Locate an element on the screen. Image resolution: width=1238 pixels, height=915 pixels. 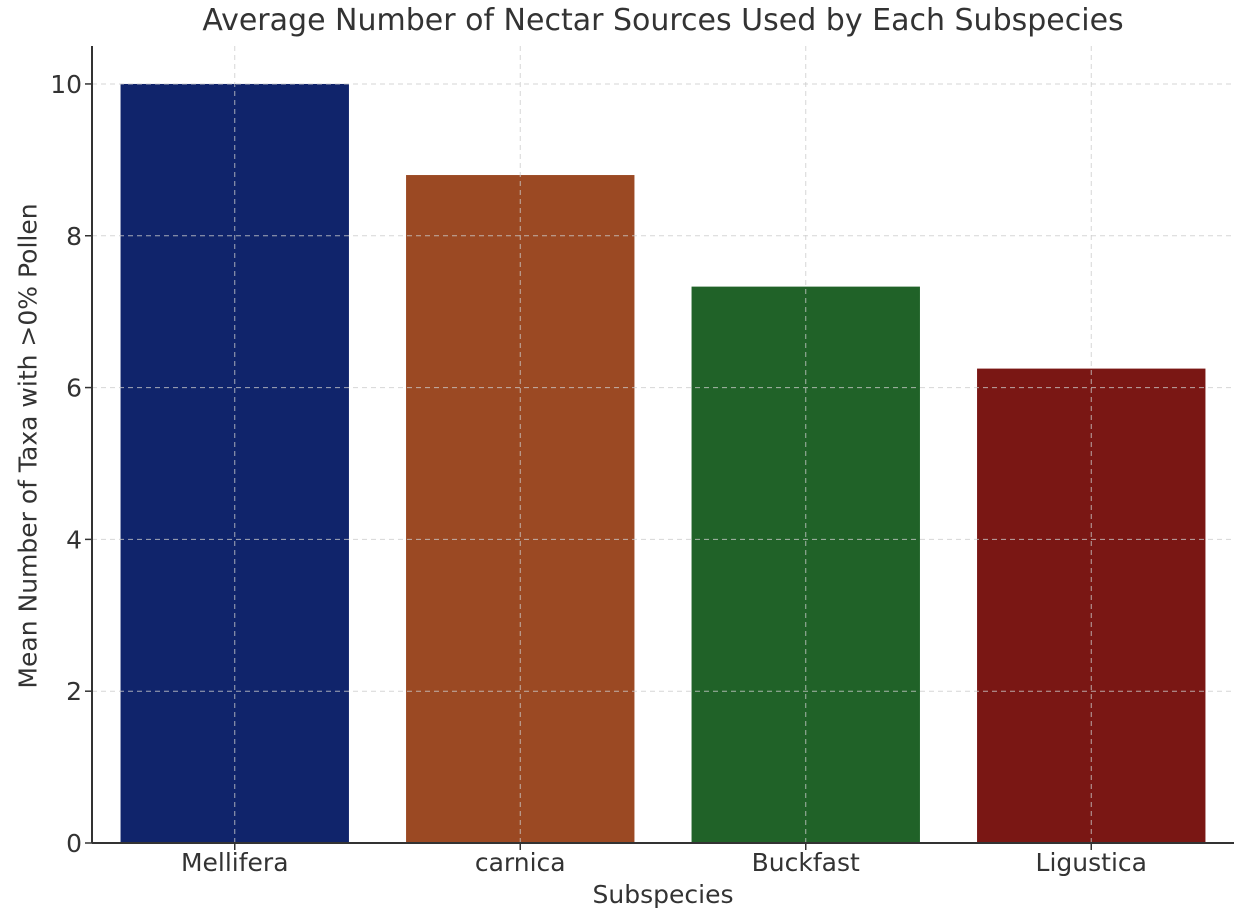
x-tick-label: Buckfast is located at coordinates (806, 862).